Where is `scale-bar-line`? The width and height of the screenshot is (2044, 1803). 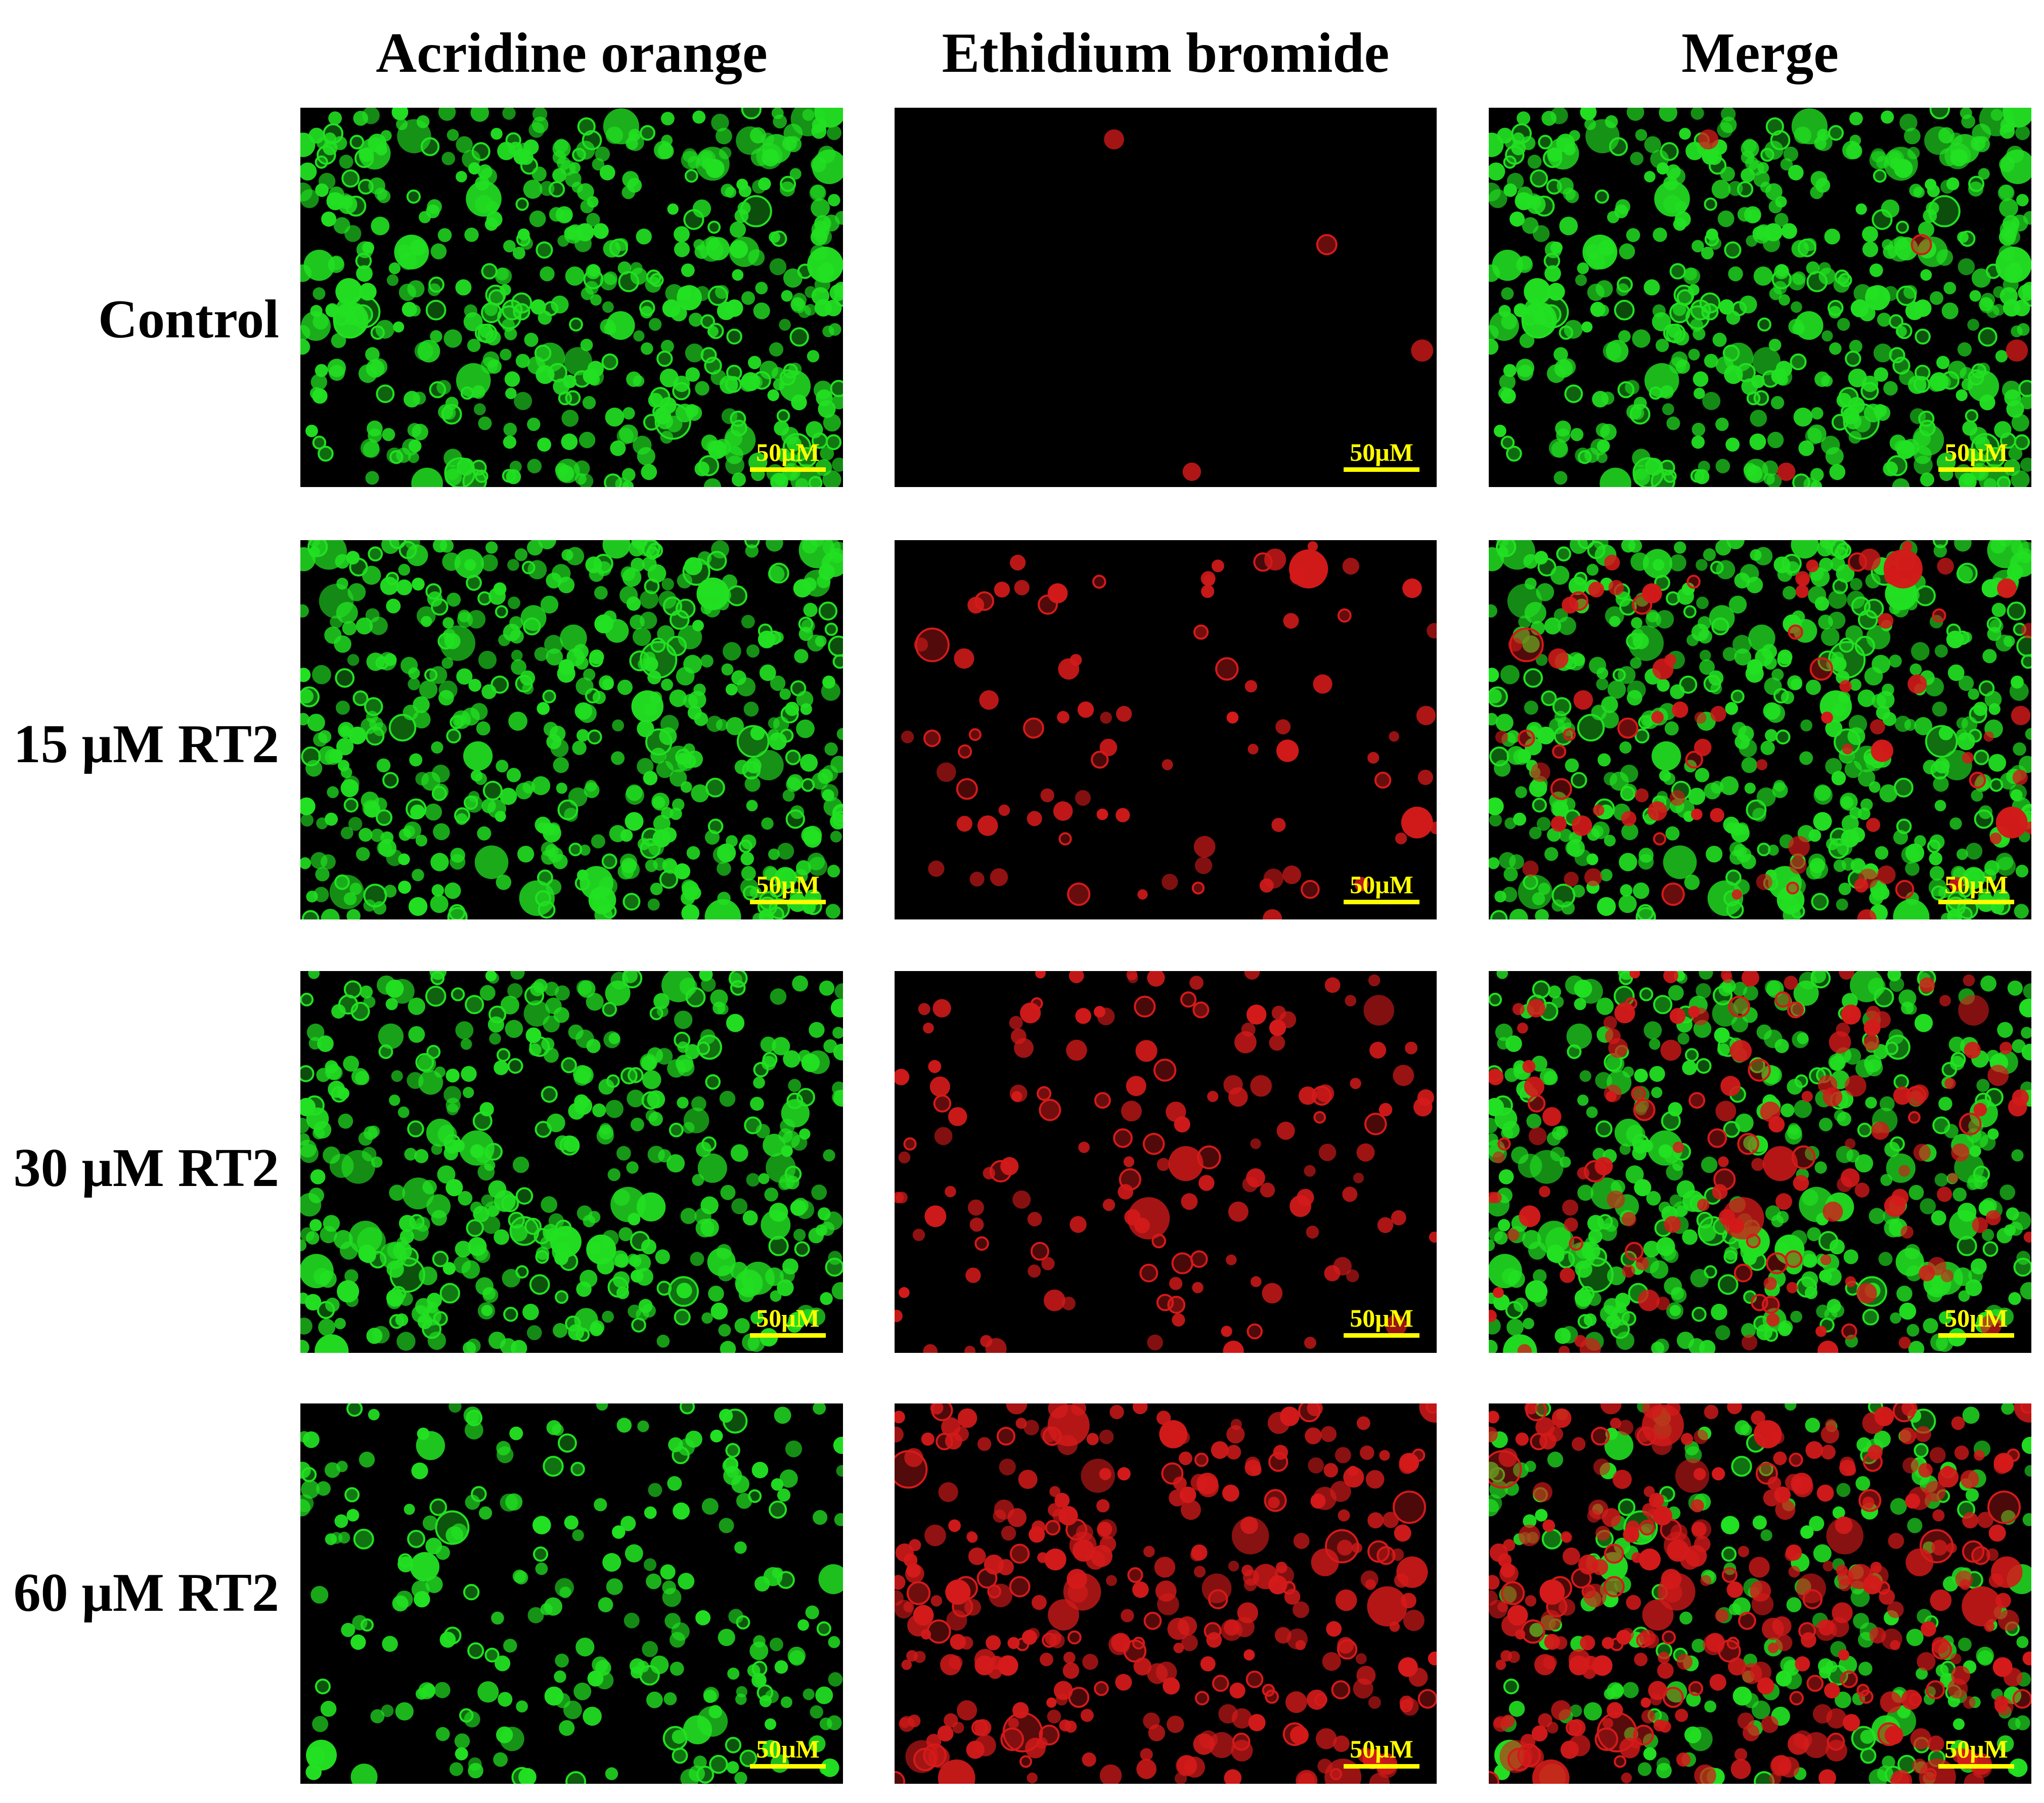 scale-bar-line is located at coordinates (1381, 1766).